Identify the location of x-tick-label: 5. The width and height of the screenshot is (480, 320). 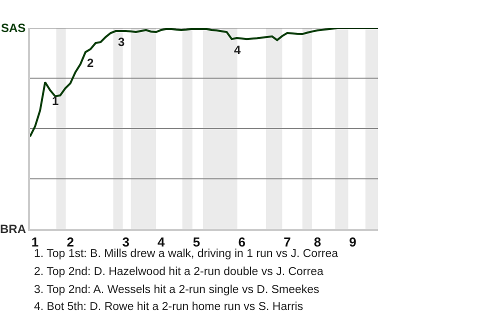
(196, 242).